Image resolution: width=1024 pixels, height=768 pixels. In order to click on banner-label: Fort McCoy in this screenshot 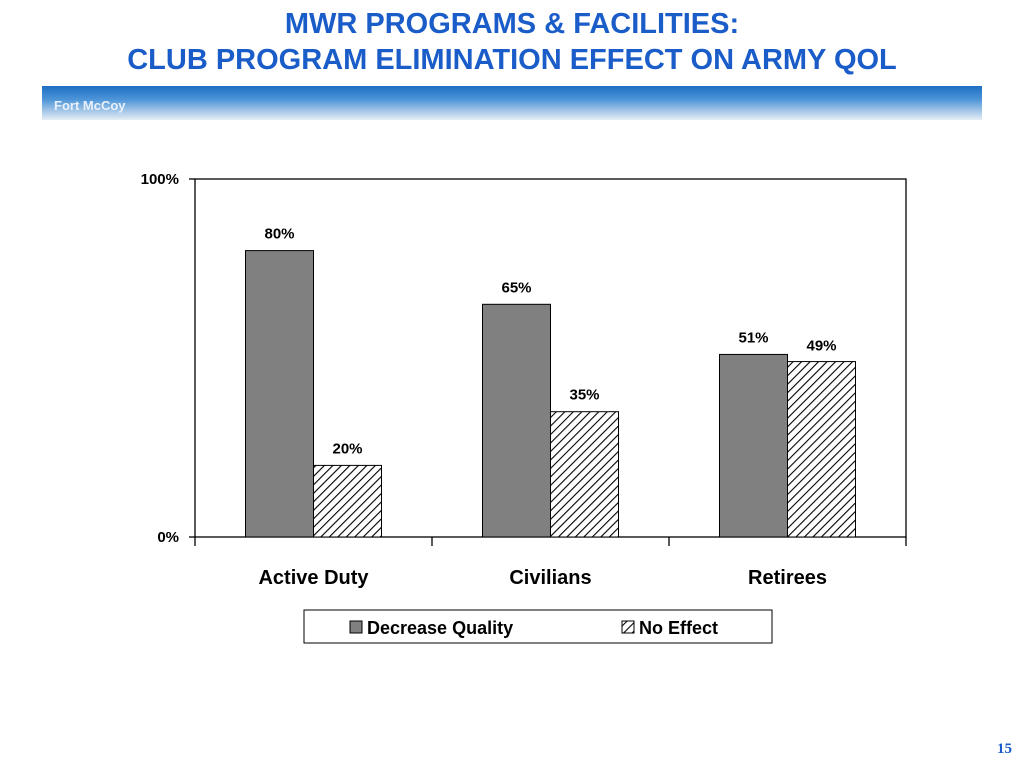, I will do `click(90, 105)`.